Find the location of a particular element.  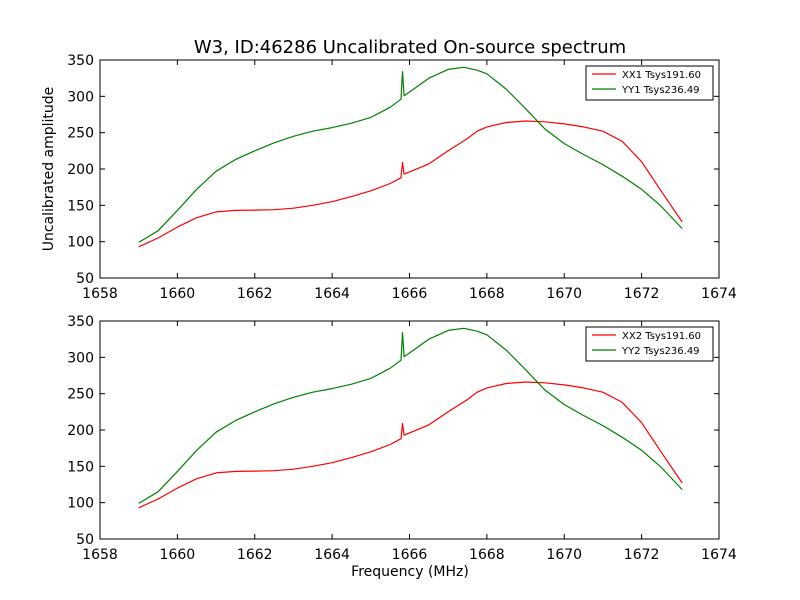

y-axis-label: Uncalibrated amplitude is located at coordinates (49, 169).